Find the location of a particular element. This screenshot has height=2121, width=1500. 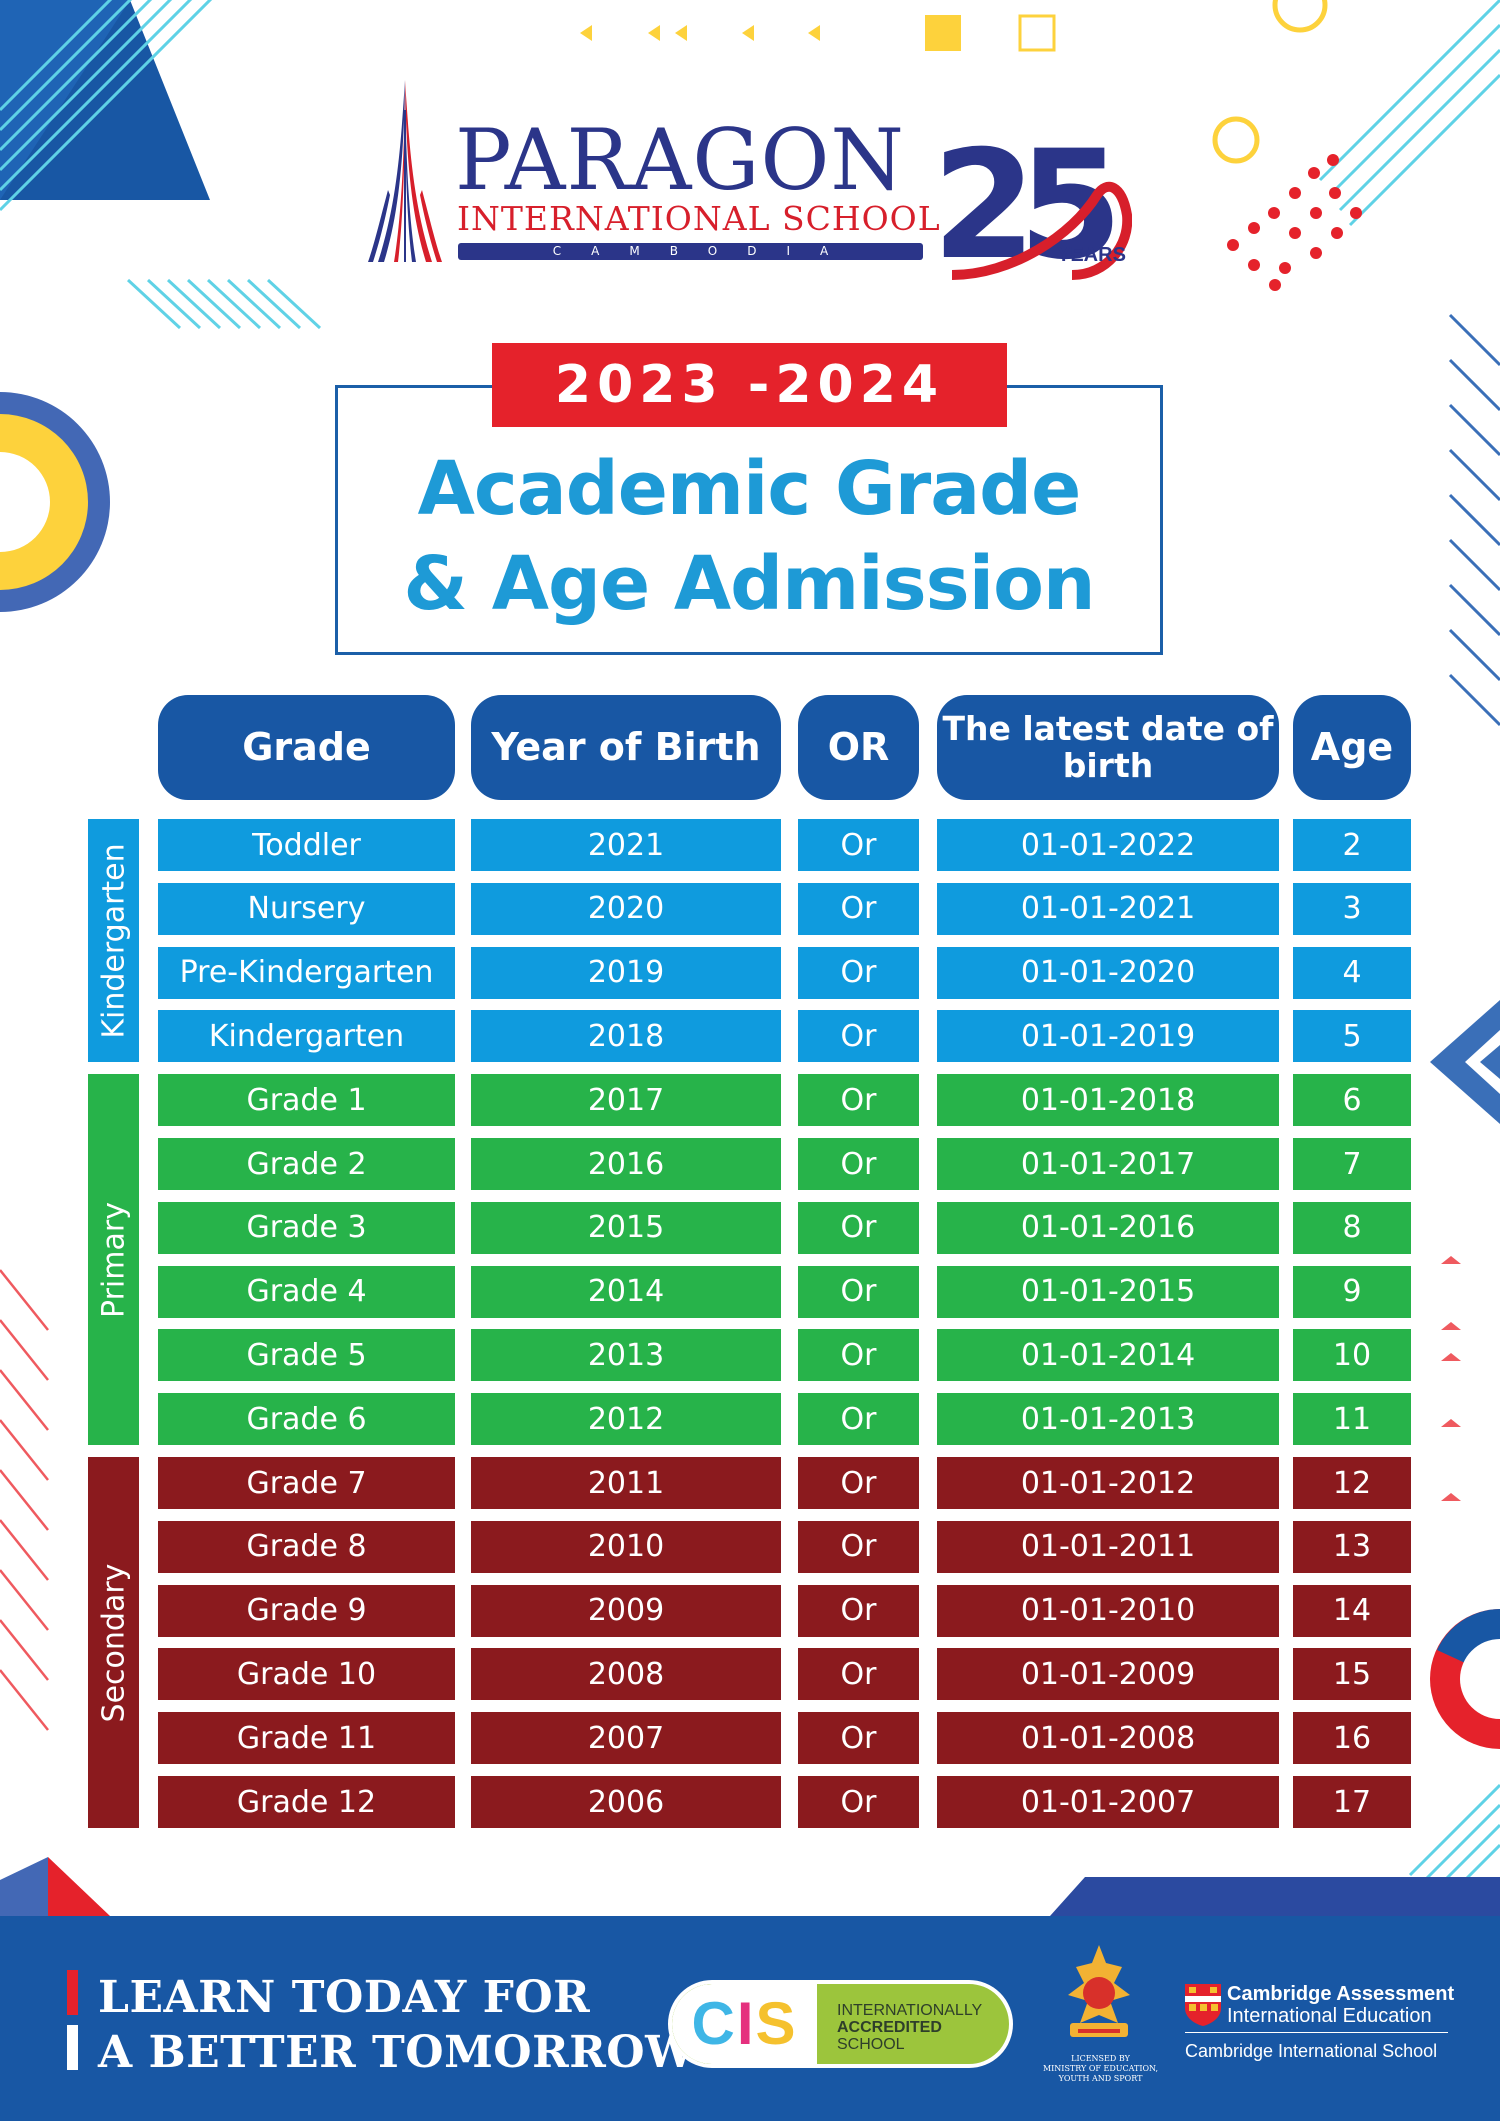

cell-latest-dob: 01-01-2015 is located at coordinates (1108, 1291).